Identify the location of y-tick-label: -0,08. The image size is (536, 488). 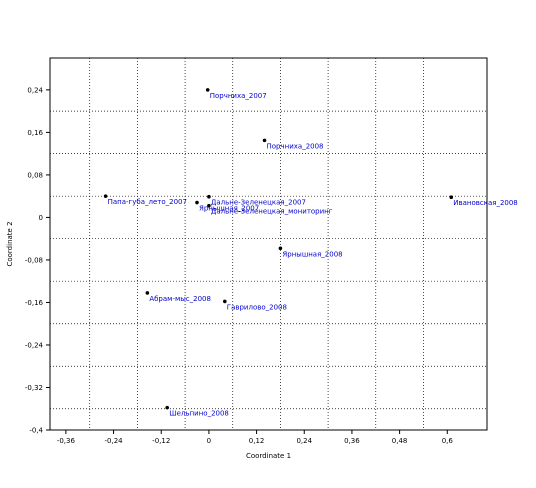
(34, 260).